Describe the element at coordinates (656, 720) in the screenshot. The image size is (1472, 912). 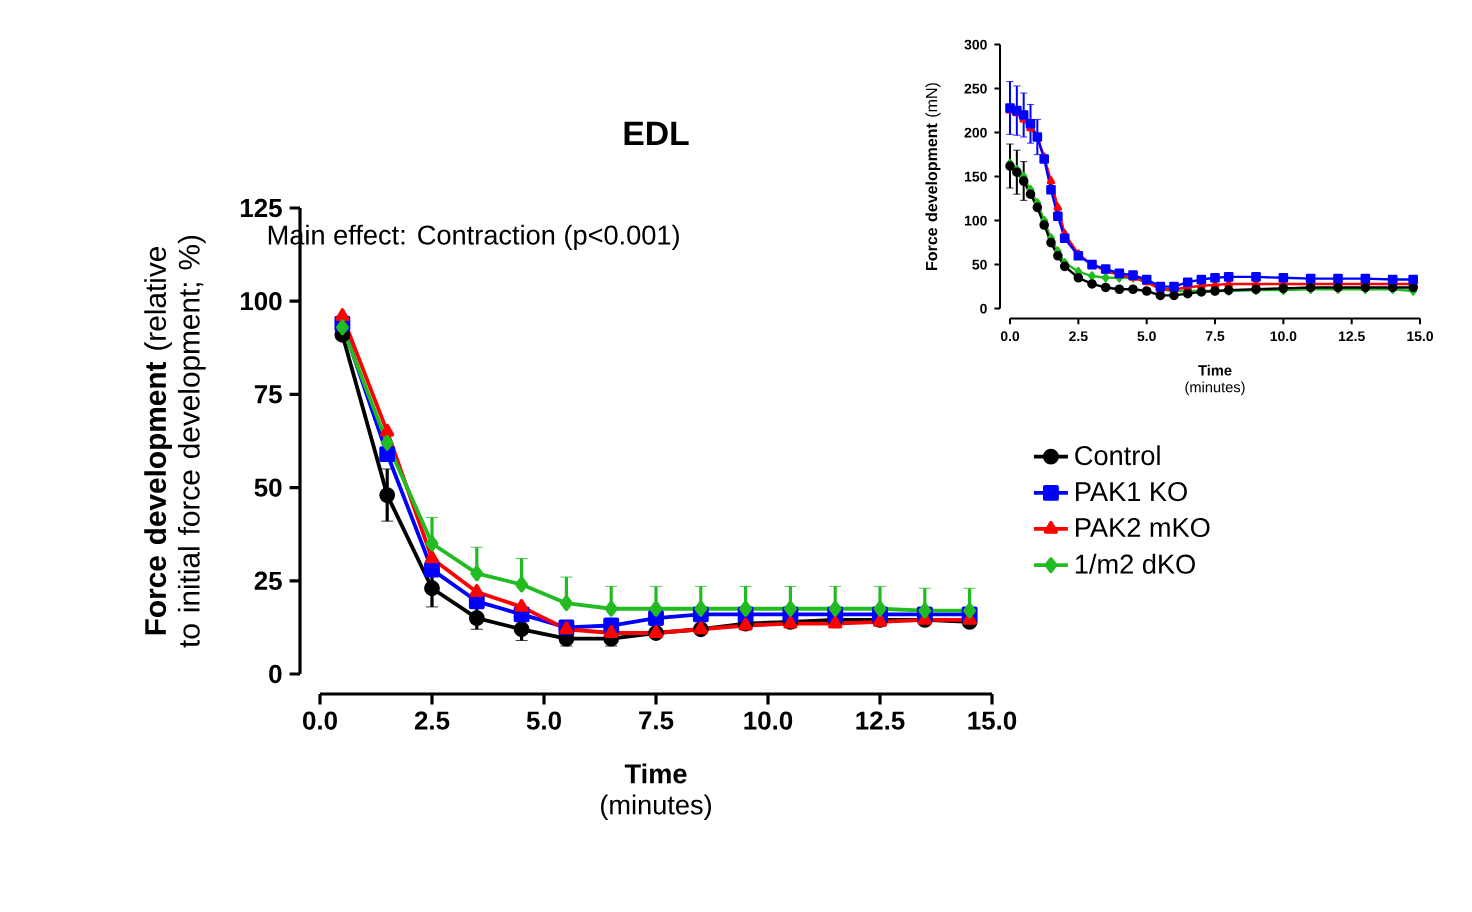
I see `x-tick-label: 7.5` at that location.